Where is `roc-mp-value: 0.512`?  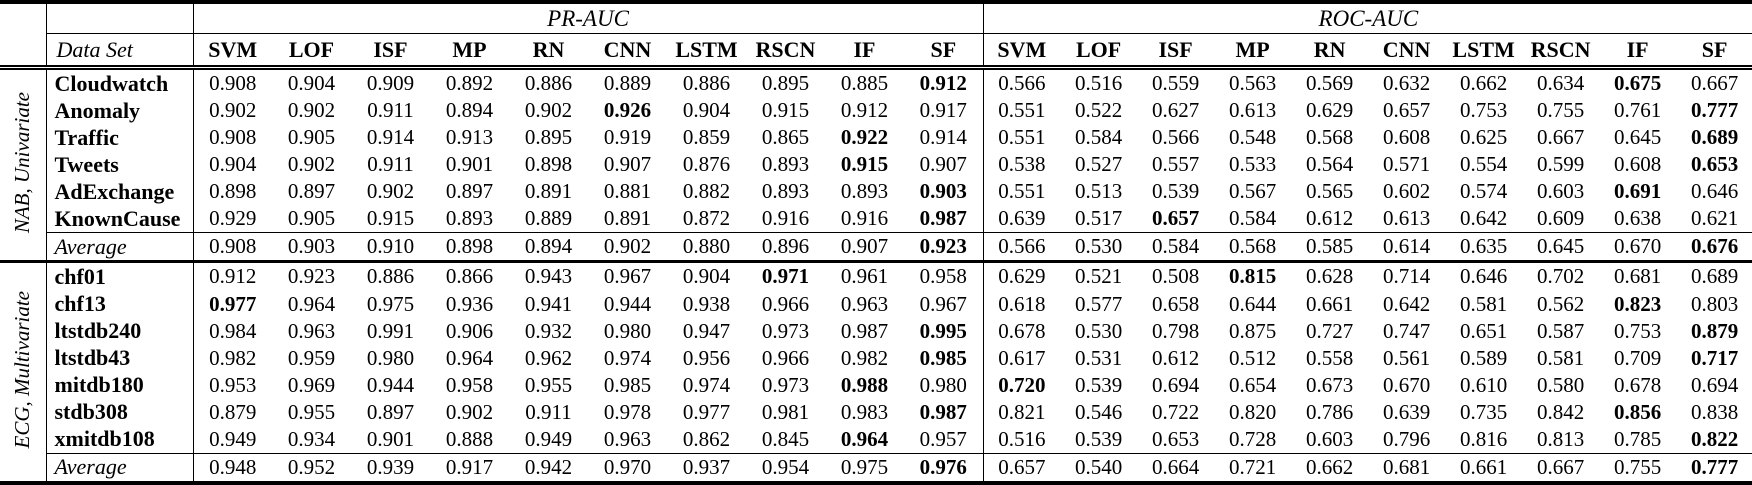 roc-mp-value: 0.512 is located at coordinates (1252, 357).